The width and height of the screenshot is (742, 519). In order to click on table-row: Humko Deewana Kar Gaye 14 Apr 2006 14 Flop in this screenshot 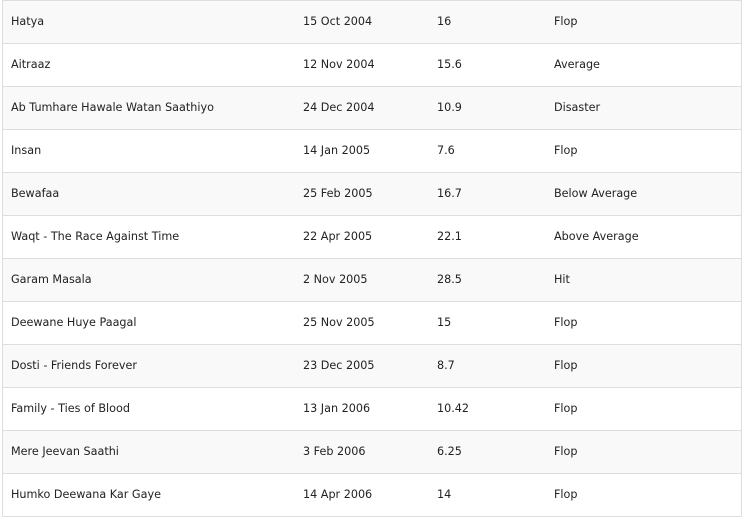, I will do `click(372, 495)`.